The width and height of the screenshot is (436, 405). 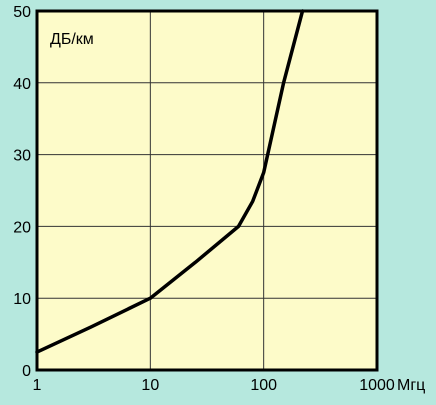 I want to click on y-tick-label: 10, so click(x=22, y=299).